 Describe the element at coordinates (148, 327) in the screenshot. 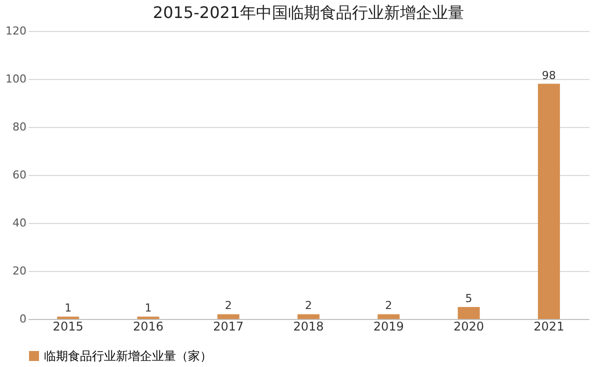

I see `x-tick-label: 2016` at that location.